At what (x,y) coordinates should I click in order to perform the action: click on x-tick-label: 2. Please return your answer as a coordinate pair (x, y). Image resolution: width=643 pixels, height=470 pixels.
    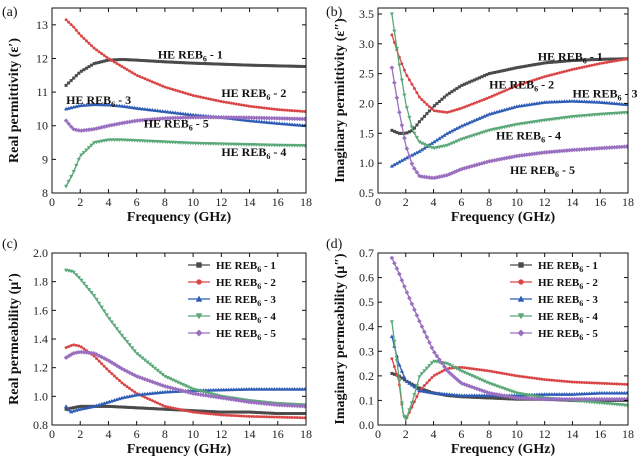
    Looking at the image, I should click on (406, 202).